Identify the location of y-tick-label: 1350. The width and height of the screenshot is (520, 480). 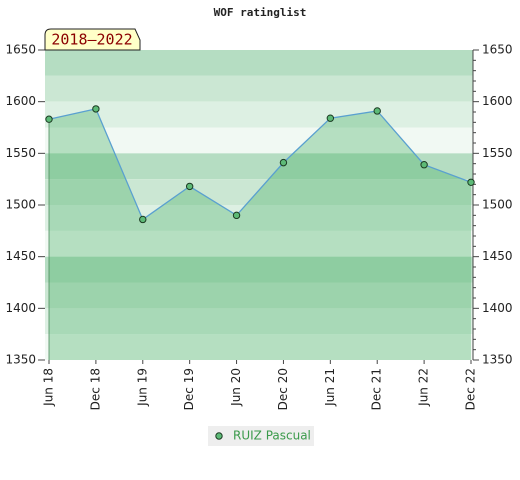
(20, 360).